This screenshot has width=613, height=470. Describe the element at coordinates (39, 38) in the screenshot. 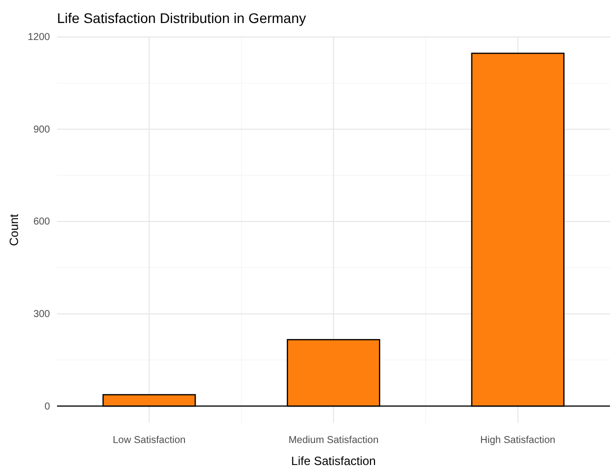

I see `y-tick-label: 1200` at that location.